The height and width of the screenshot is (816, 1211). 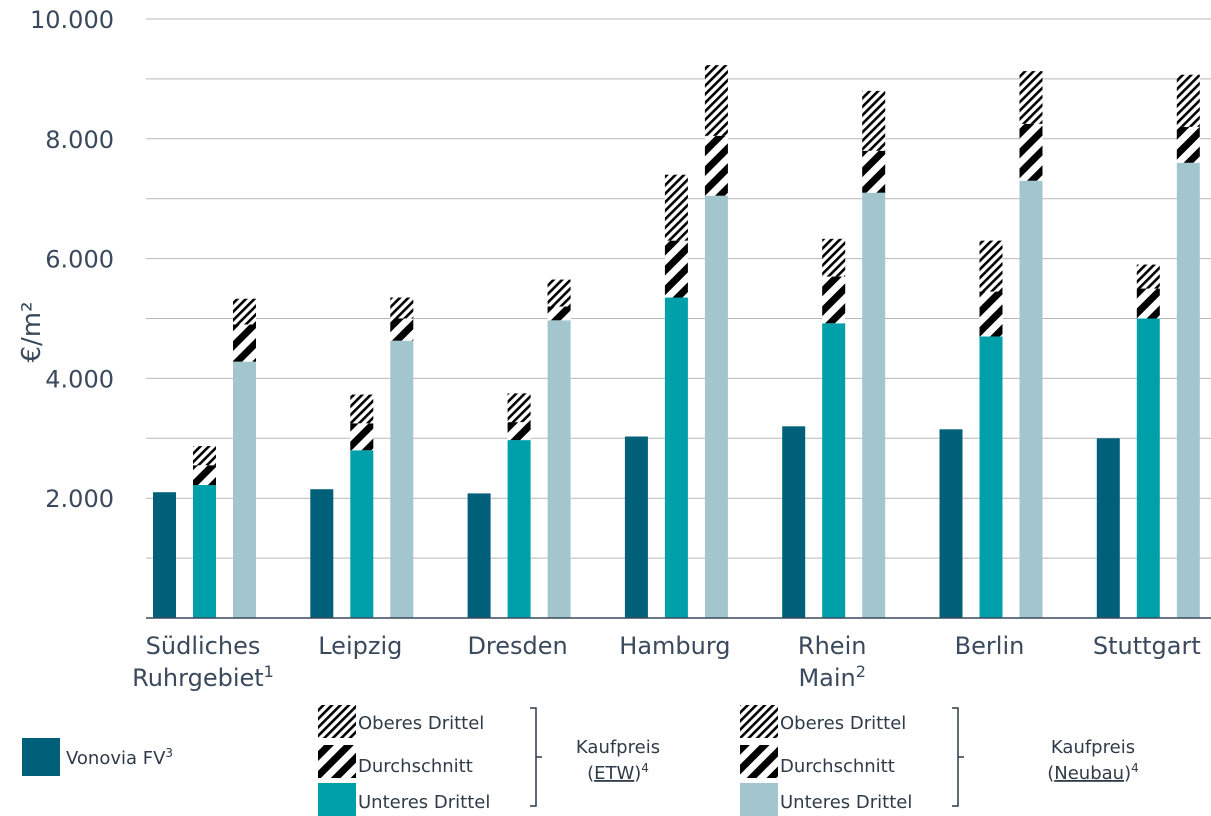 What do you see at coordinates (832, 646) in the screenshot?
I see `x-tick-label: Rhein` at bounding box center [832, 646].